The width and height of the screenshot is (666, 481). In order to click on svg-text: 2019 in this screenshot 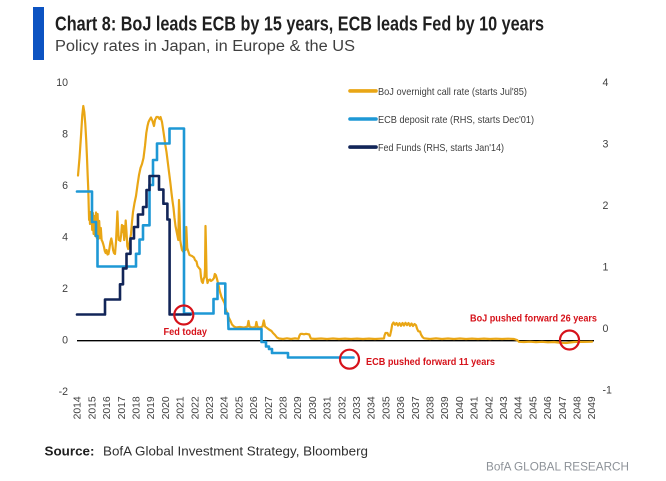, I will do `click(151, 407)`.